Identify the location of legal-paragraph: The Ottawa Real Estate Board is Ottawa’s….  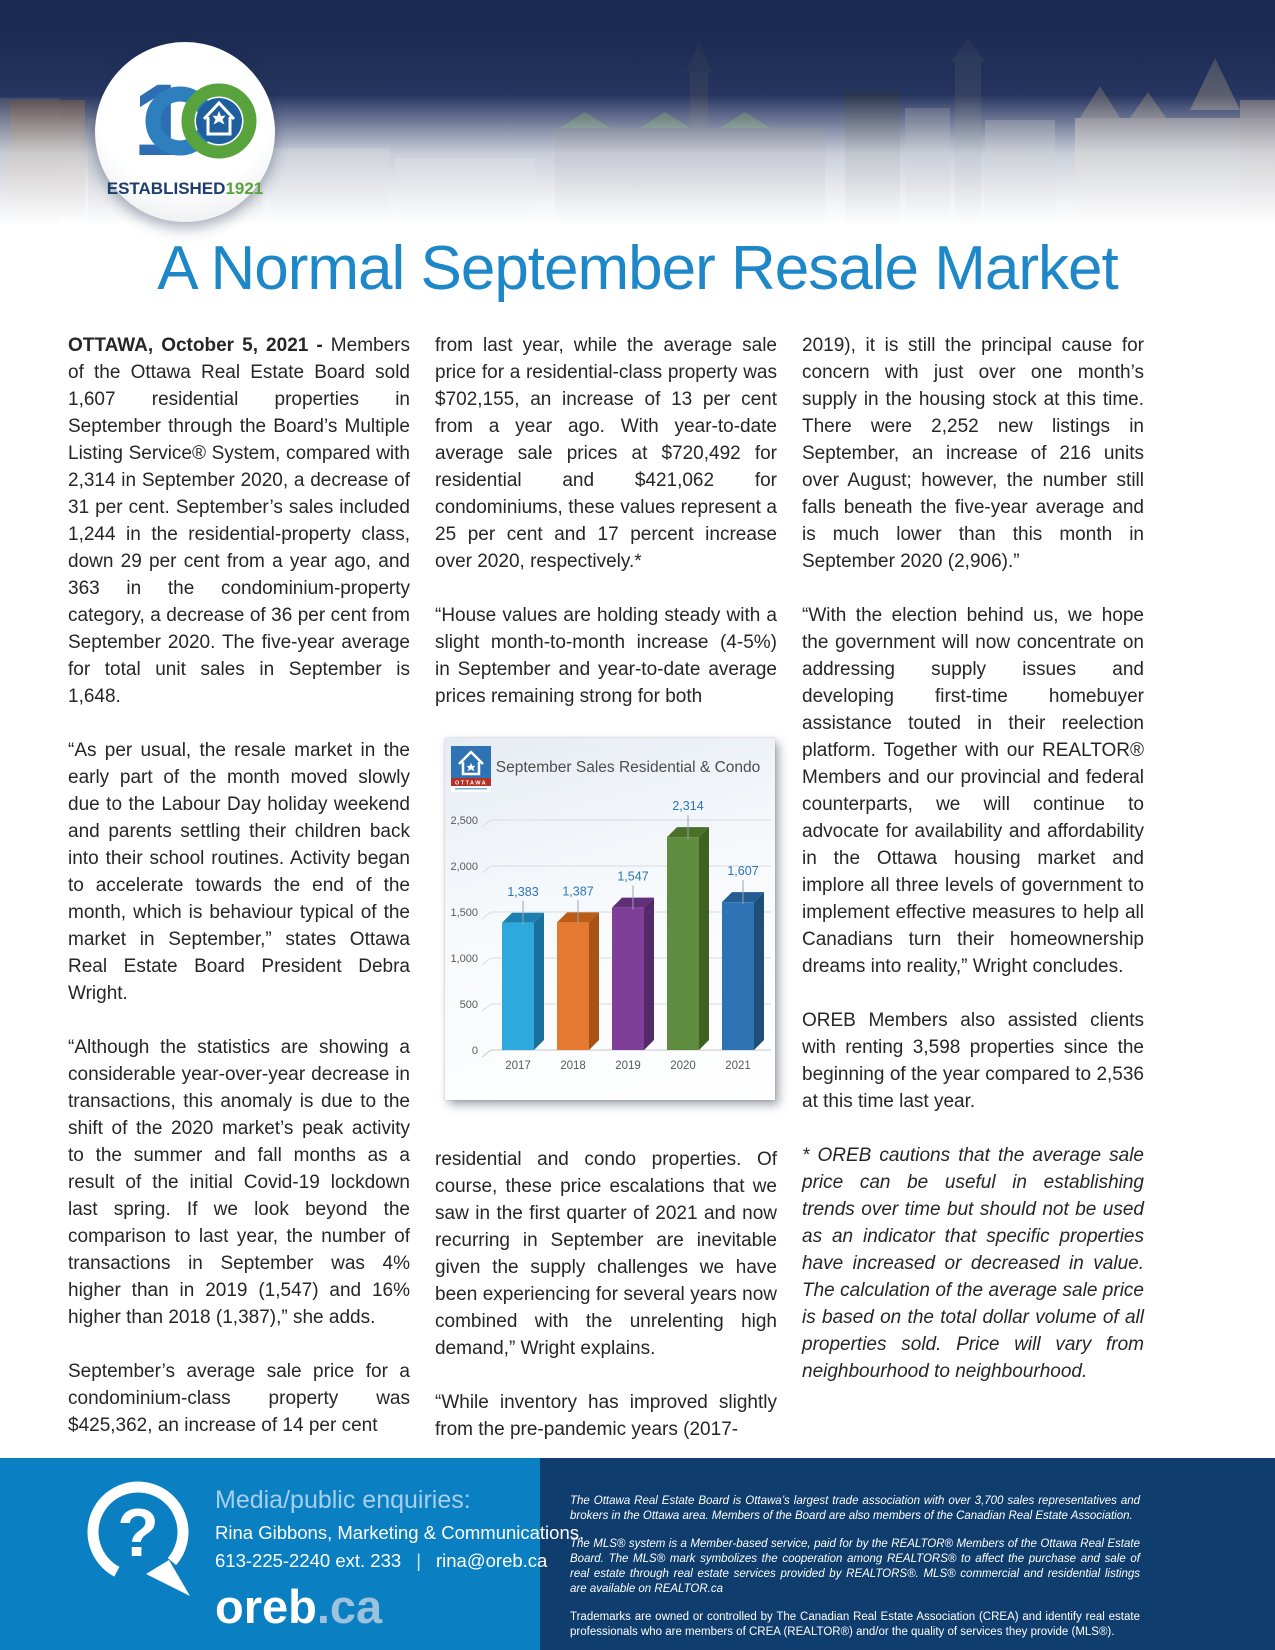
(855, 1508).